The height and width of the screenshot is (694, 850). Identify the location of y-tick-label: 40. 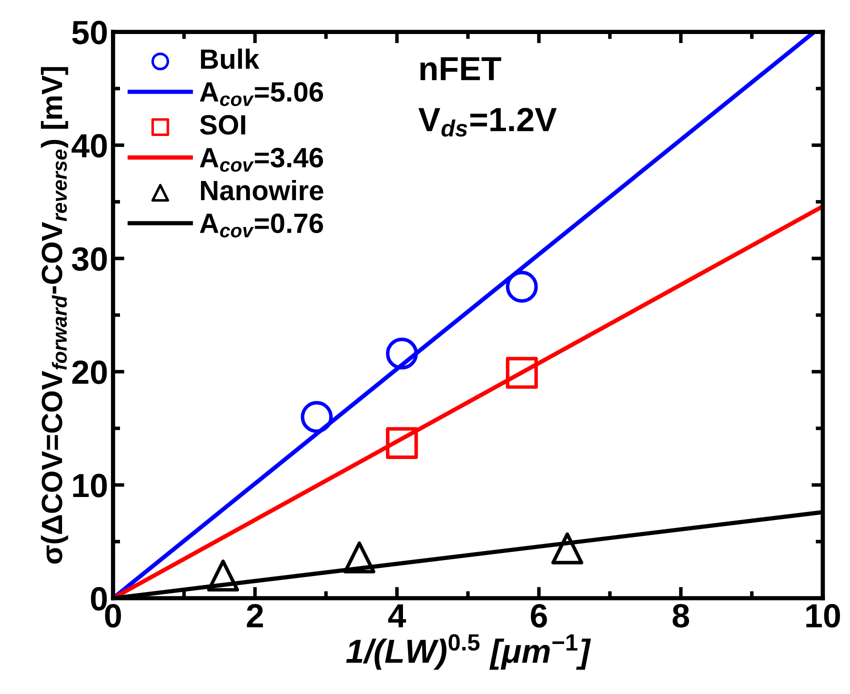
(89, 146).